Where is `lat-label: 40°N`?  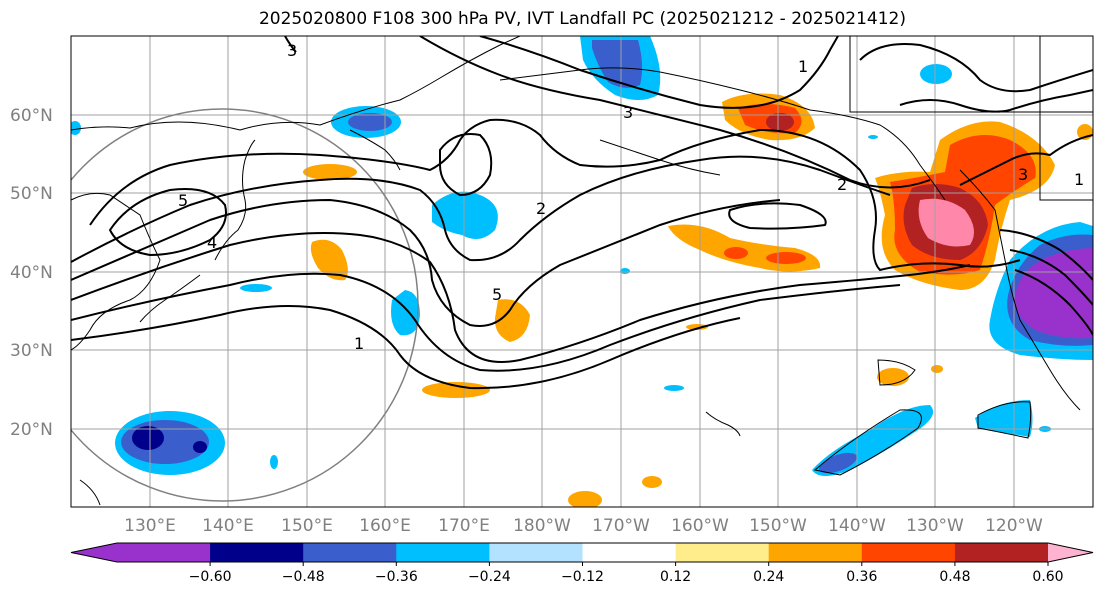 lat-label: 40°N is located at coordinates (31, 273).